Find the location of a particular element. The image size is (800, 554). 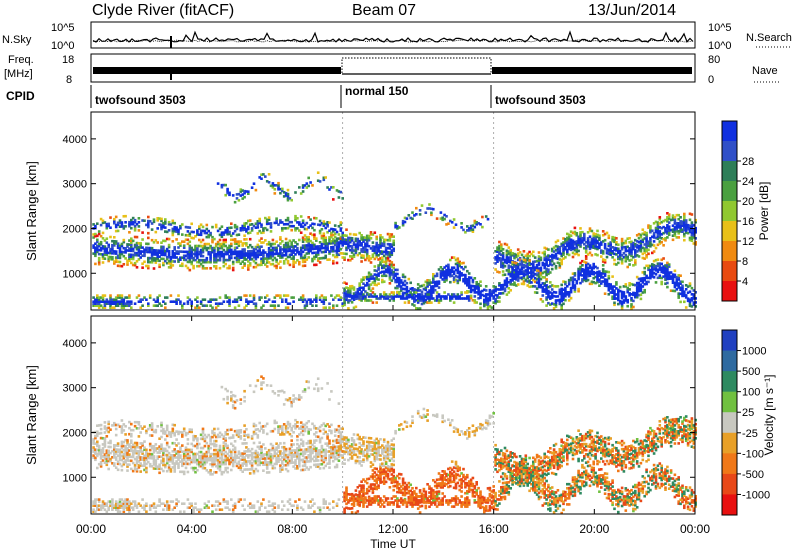

colorbar-tick-label: 28 is located at coordinates (748, 162).